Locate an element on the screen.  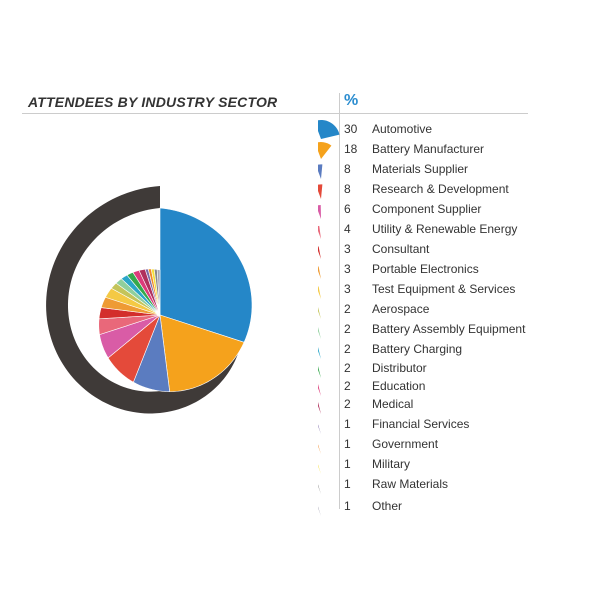
legend-label: Automotive is located at coordinates (402, 129).